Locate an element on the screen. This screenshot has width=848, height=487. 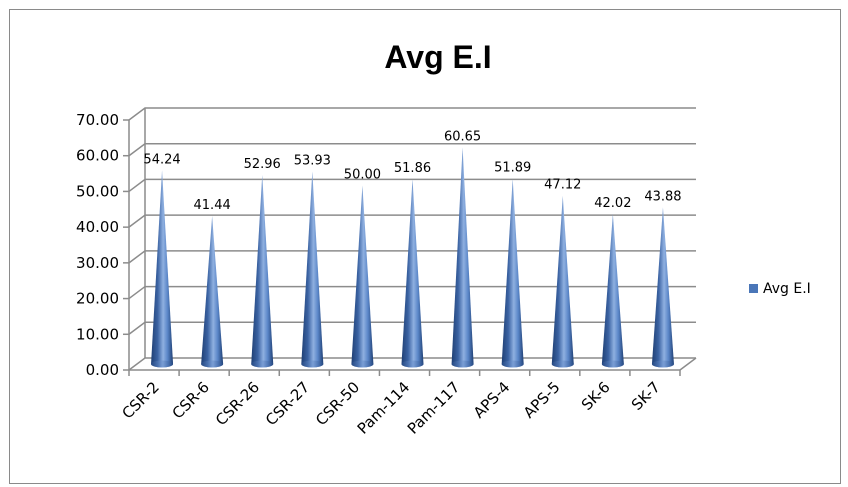
x-tick-label: Pam-114 is located at coordinates (384, 408).